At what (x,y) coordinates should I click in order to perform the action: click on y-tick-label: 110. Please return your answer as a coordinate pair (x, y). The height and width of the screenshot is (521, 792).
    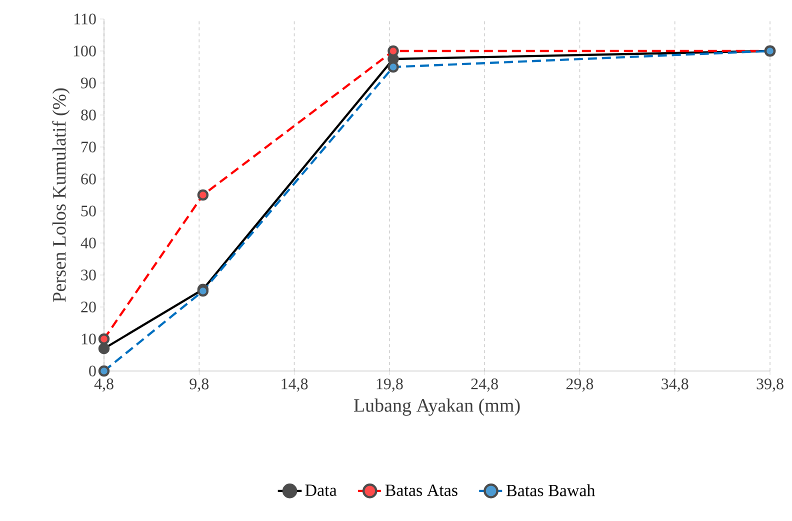
    Looking at the image, I should click on (85, 19).